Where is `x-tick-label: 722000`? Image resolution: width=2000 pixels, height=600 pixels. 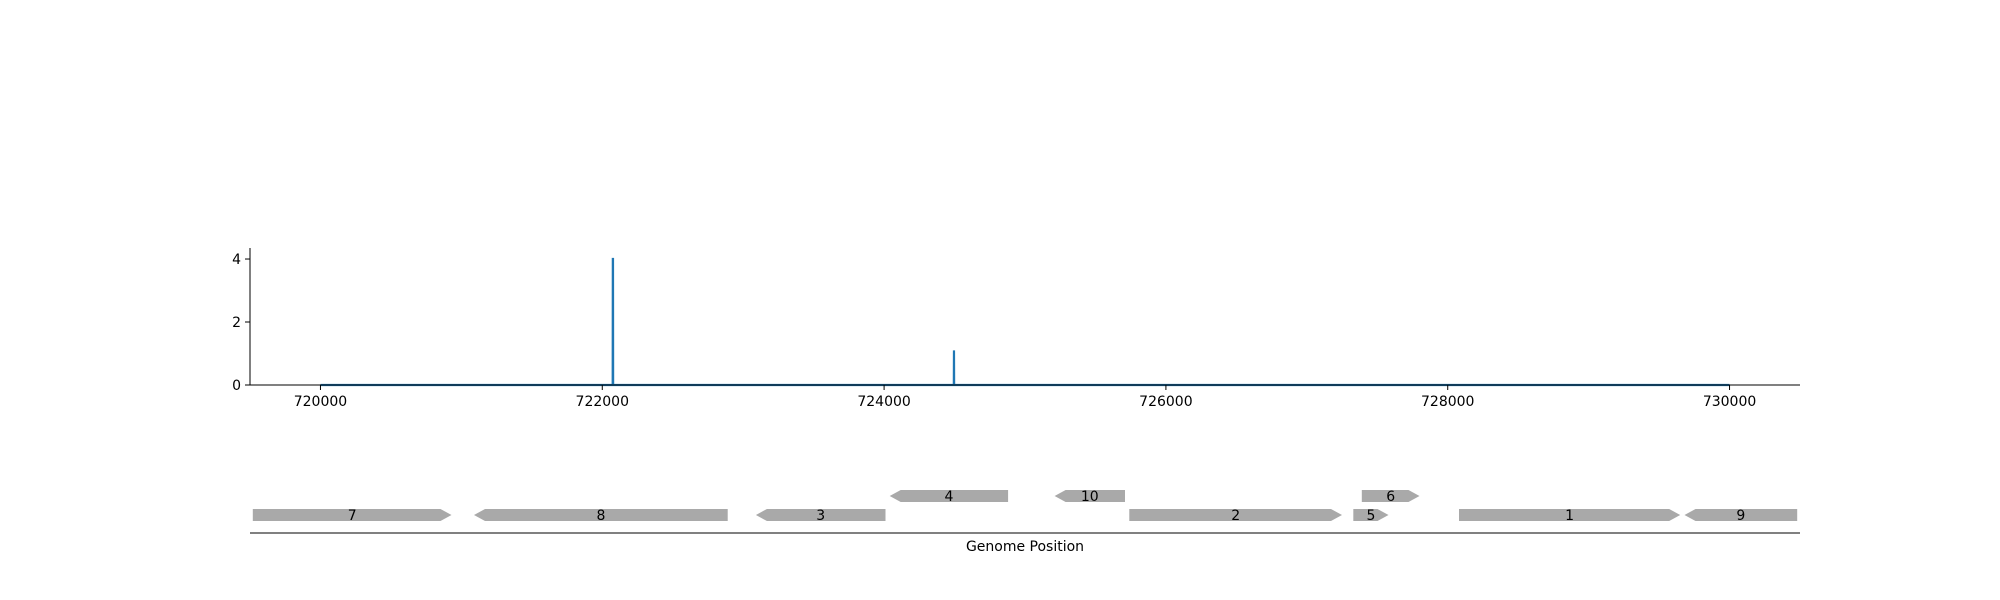
x-tick-label: 722000 is located at coordinates (602, 402).